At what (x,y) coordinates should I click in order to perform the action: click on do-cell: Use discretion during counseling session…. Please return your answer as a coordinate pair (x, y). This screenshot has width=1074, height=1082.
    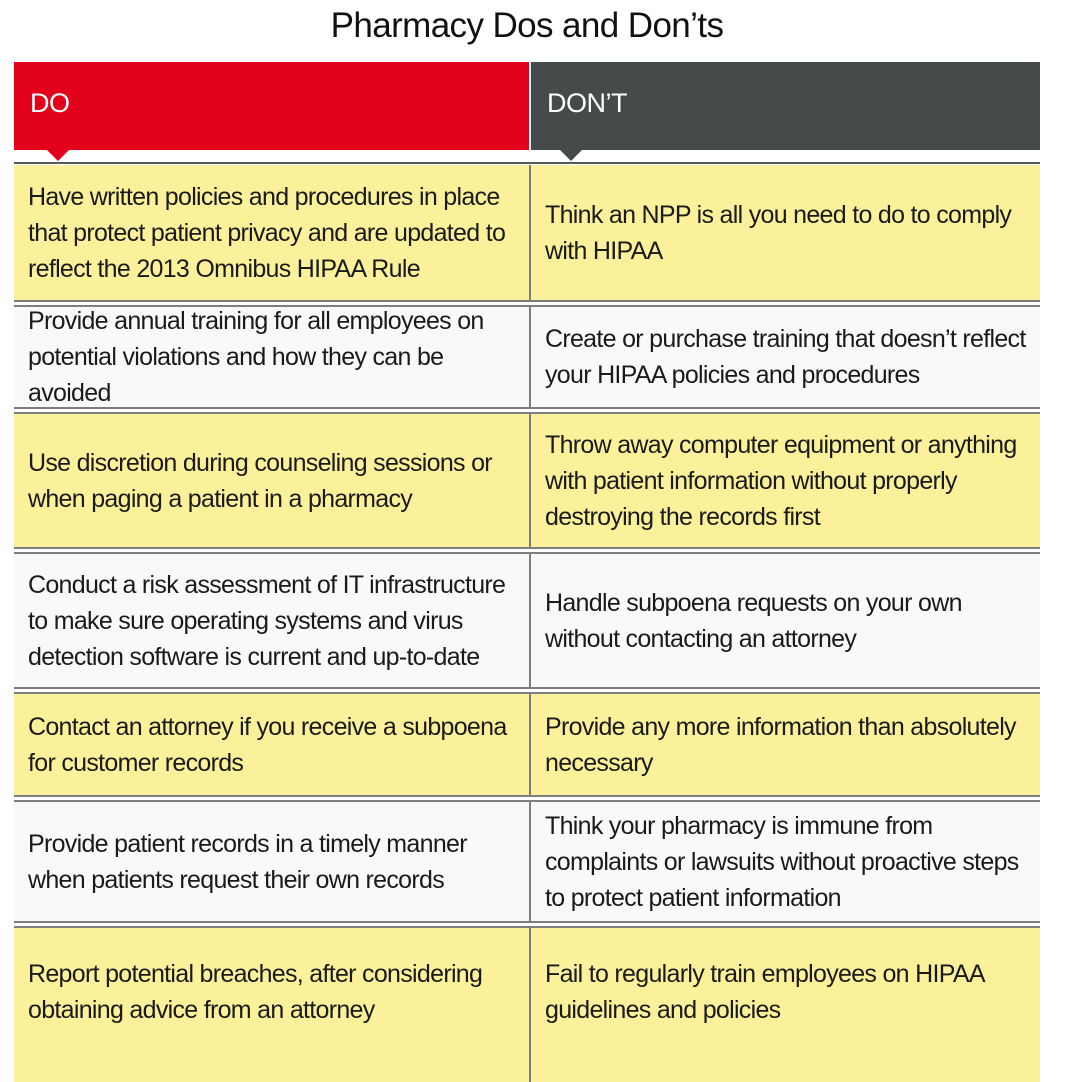
    Looking at the image, I should click on (271, 480).